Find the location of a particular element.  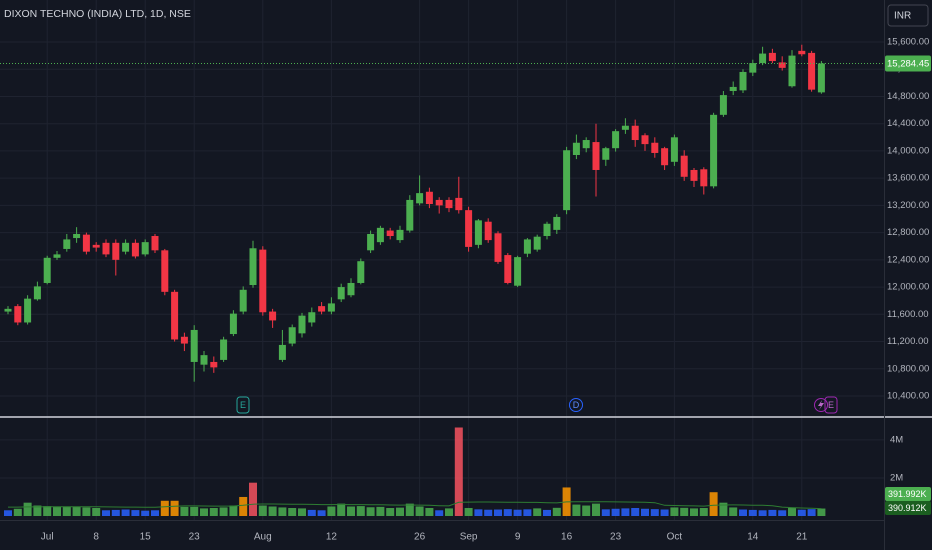

y-tick-label: 14,400.00 is located at coordinates (908, 123).